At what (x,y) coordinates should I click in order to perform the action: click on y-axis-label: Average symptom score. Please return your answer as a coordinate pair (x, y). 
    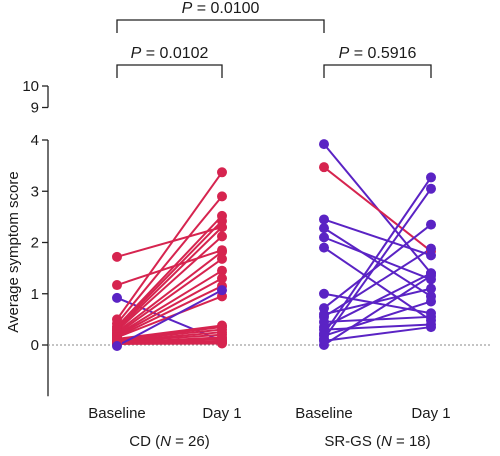
    Looking at the image, I should click on (13, 251).